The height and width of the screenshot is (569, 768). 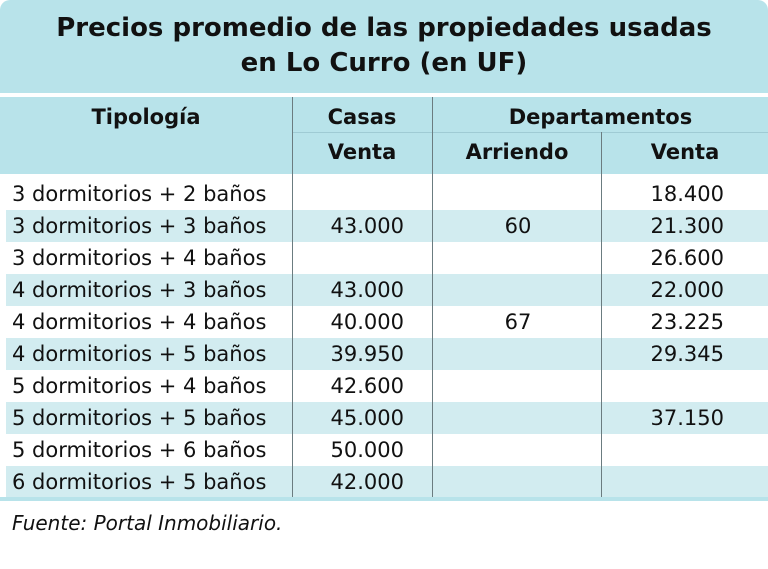 I want to click on cell-tipologia: 4 dormitorios + 3 baños, so click(x=139, y=290).